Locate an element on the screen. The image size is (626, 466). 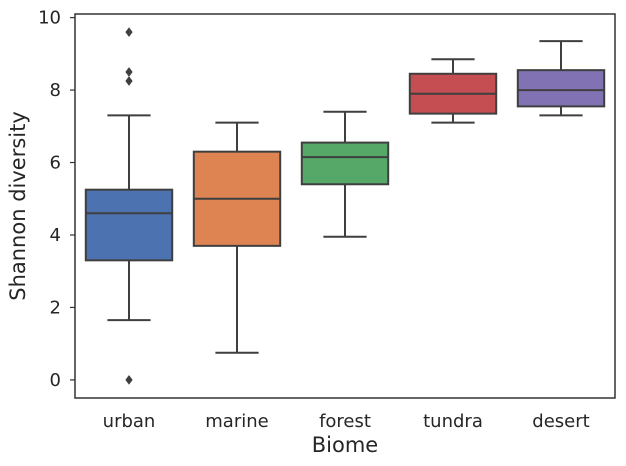
box-marine is located at coordinates (237, 237).